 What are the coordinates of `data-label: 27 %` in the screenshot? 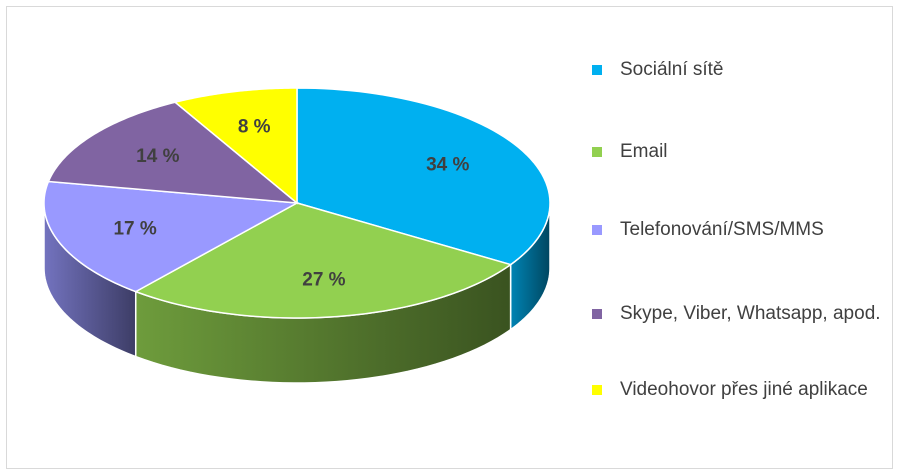 It's located at (323, 279).